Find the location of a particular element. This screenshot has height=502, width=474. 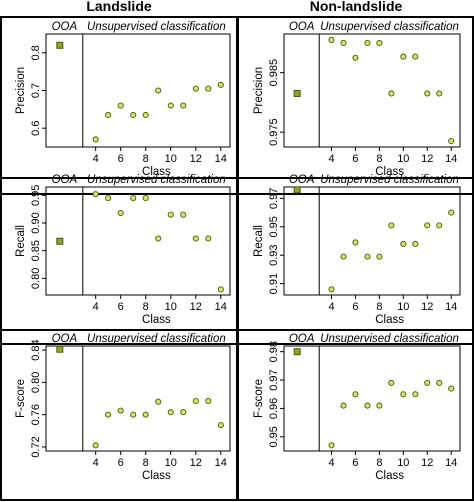

y-tick-label: 0.97 is located at coordinates (274, 379).